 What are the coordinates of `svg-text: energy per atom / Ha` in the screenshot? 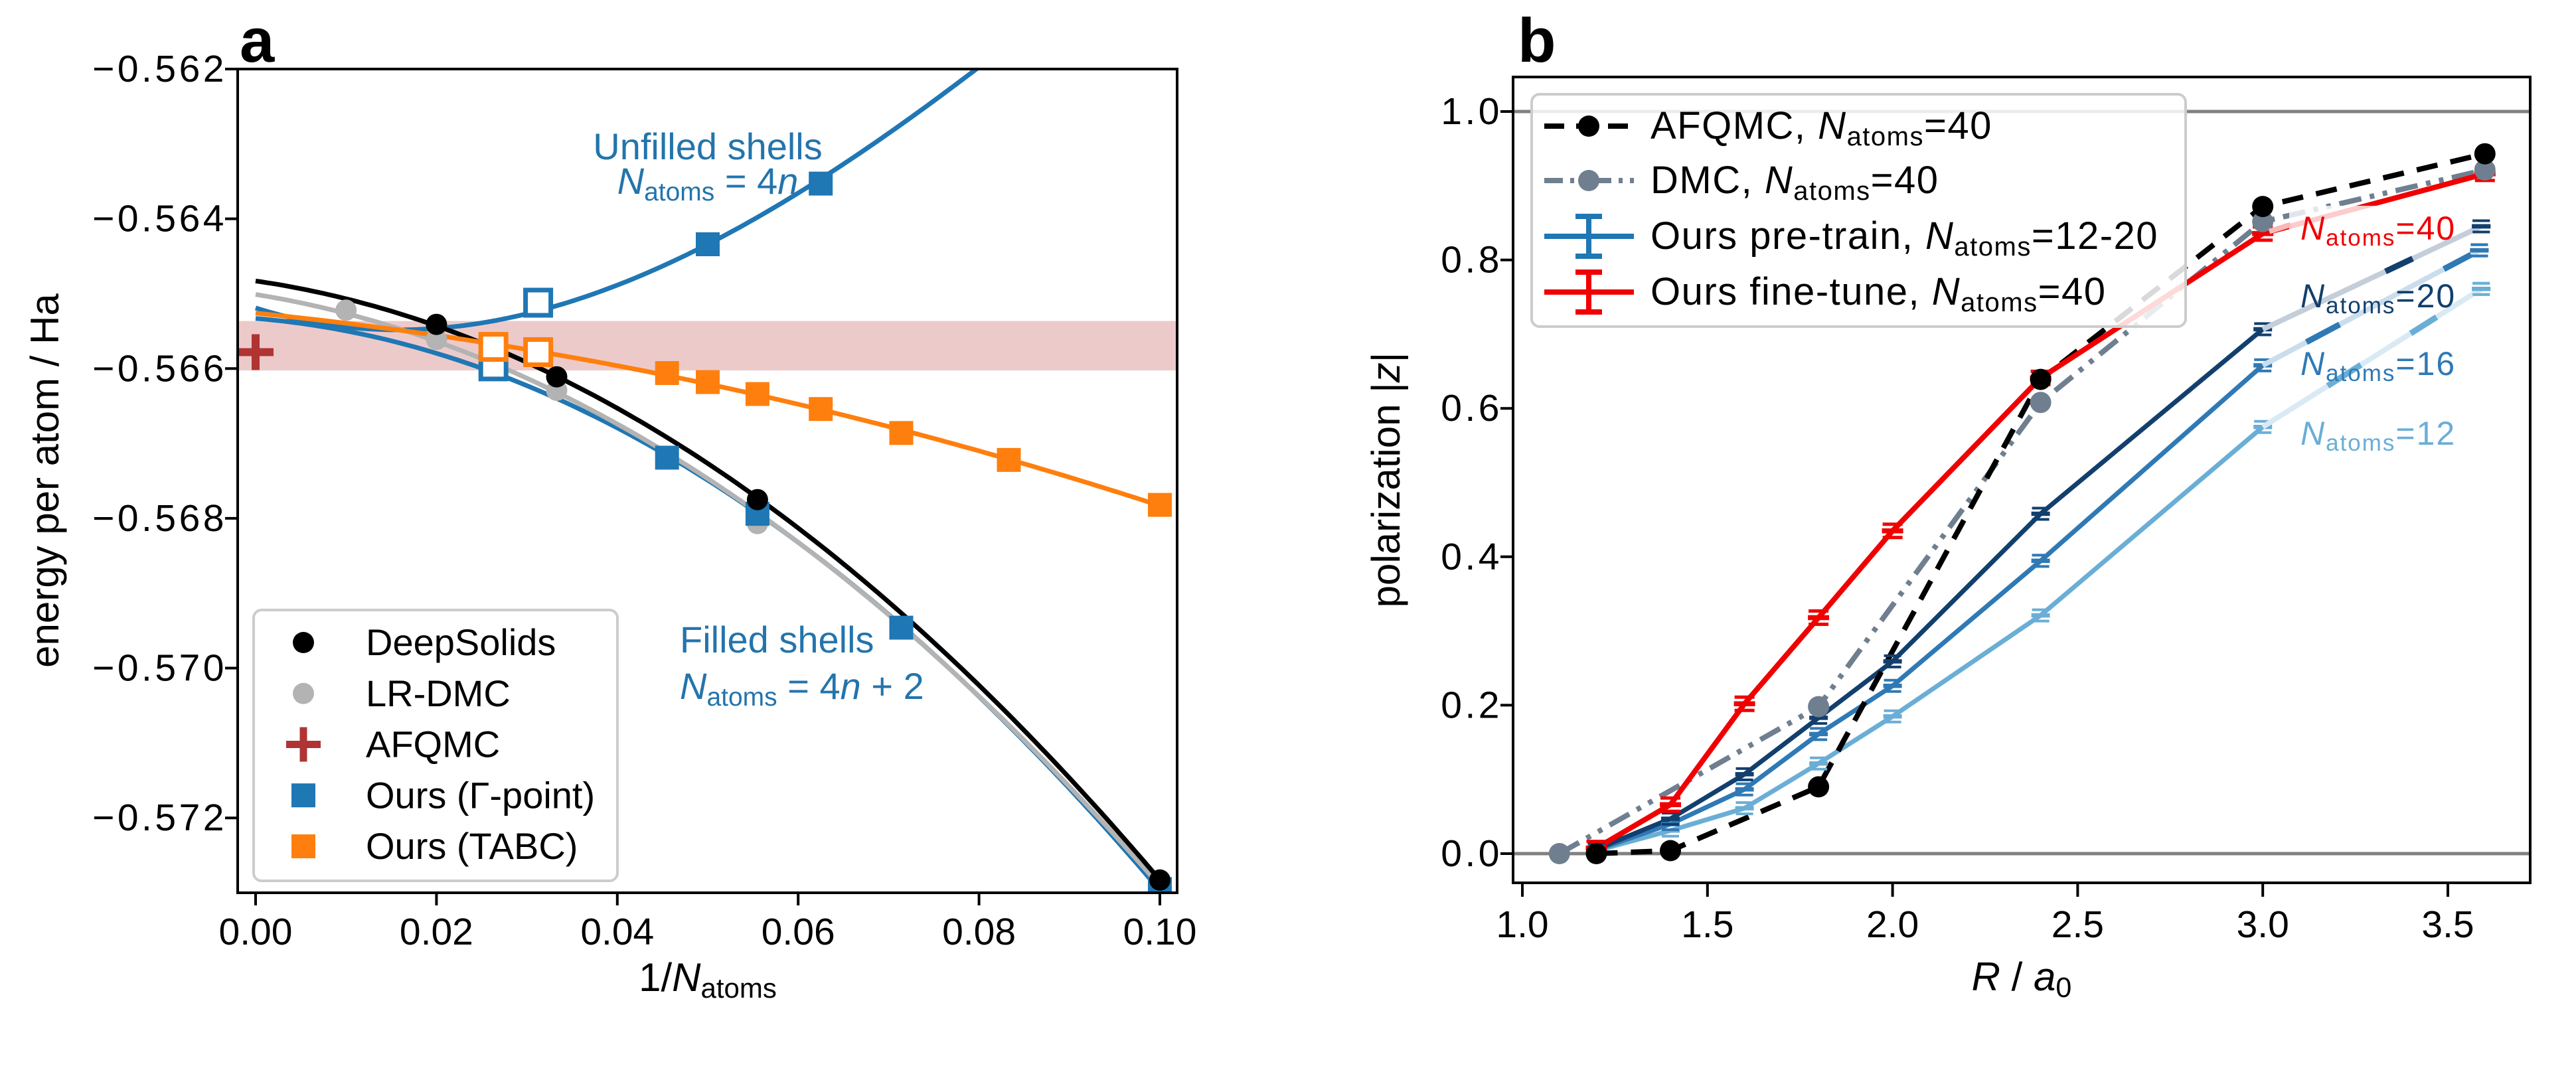 It's located at (45, 480).